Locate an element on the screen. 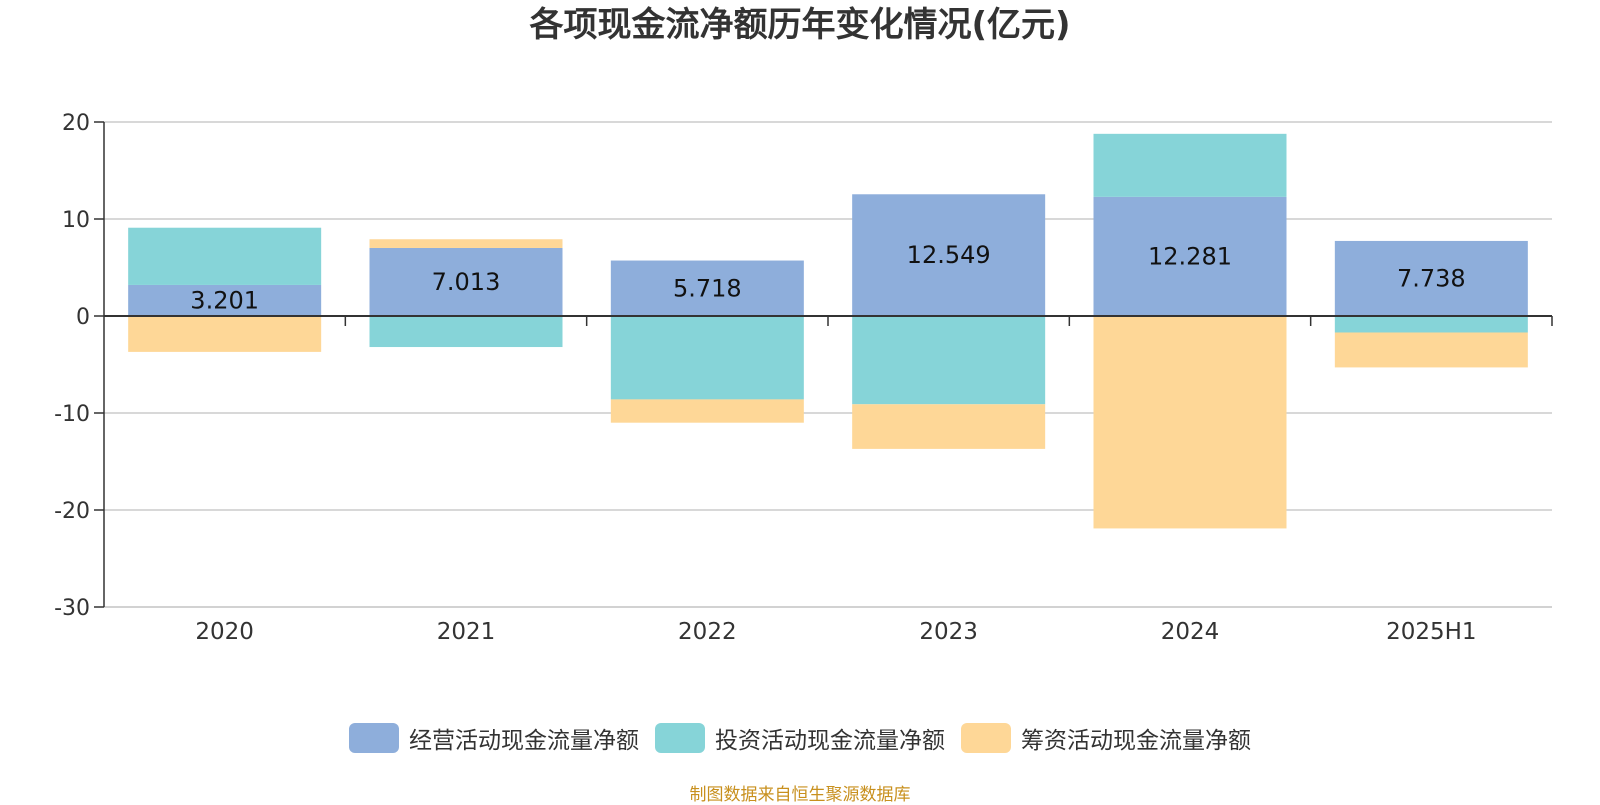 This screenshot has width=1600, height=805. bar-operating-2022 is located at coordinates (707, 288).